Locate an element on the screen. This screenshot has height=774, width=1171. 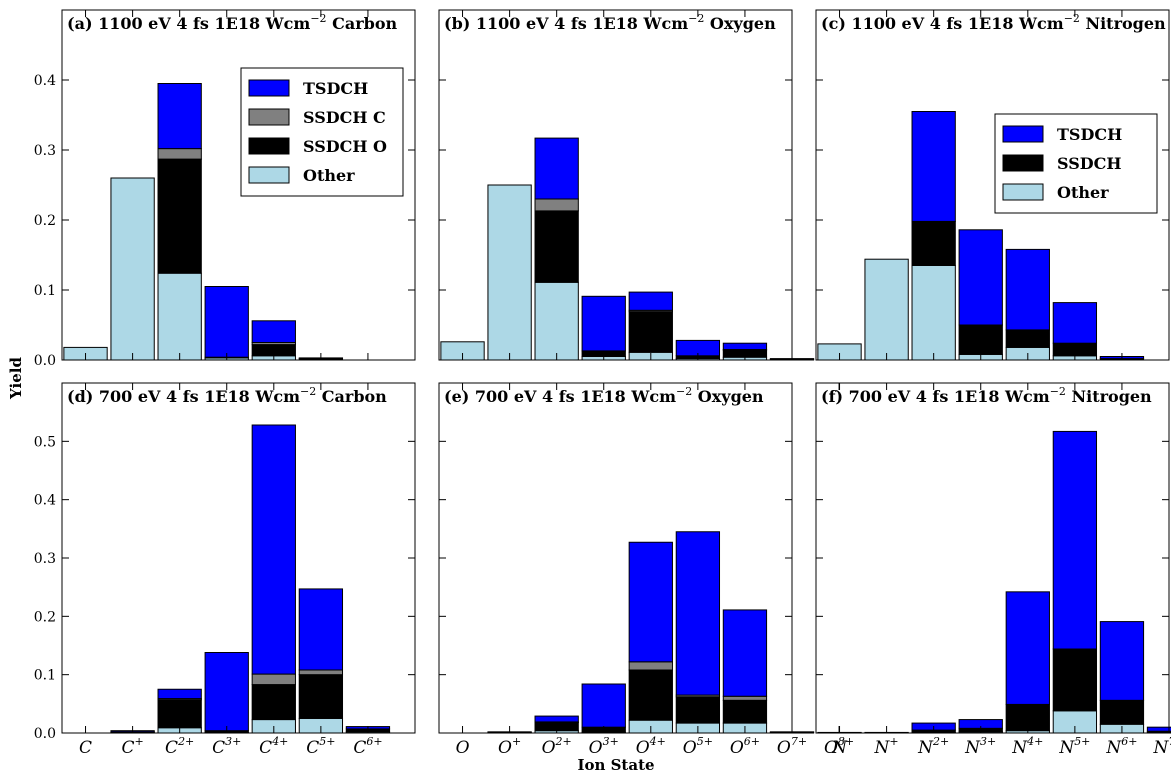
x-tick-label-o7plus: O7+ is located at coordinates (792, 746).